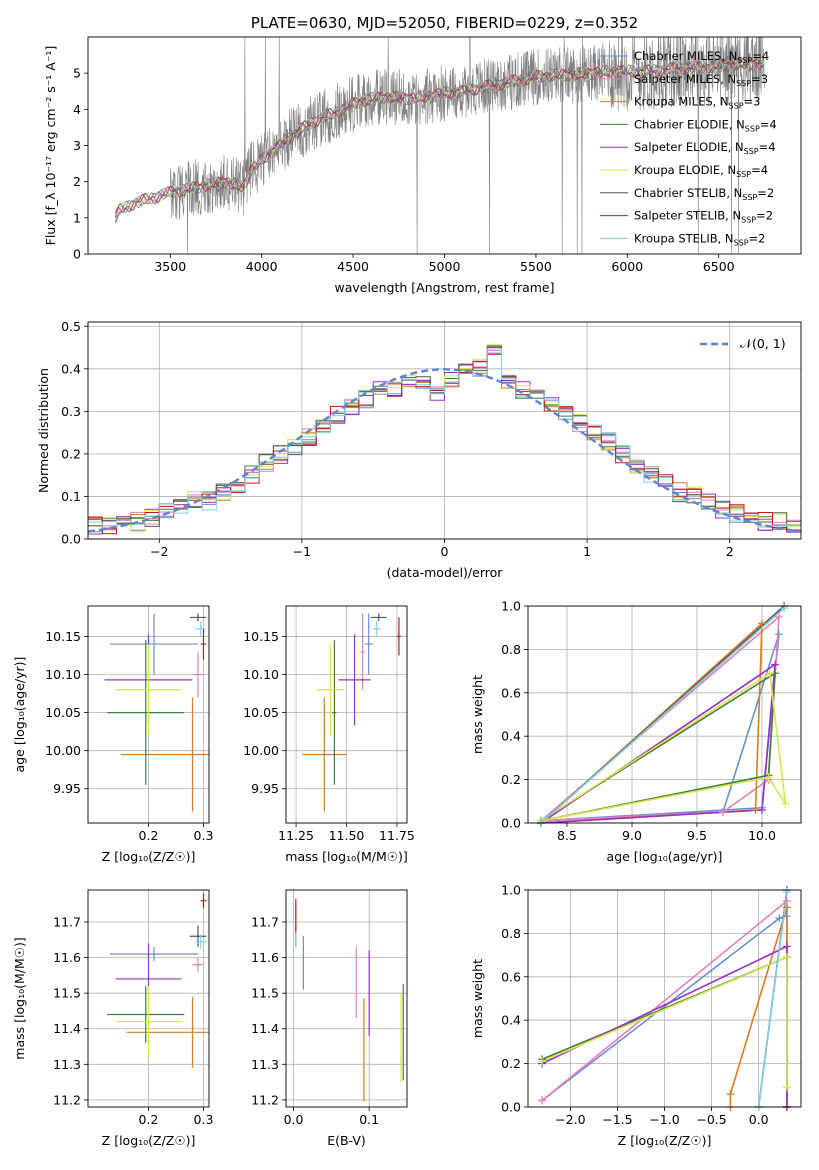  What do you see at coordinates (665, 856) in the screenshot?
I see `x-axis-label: age [log₁₀(age/yr)]` at bounding box center [665, 856].